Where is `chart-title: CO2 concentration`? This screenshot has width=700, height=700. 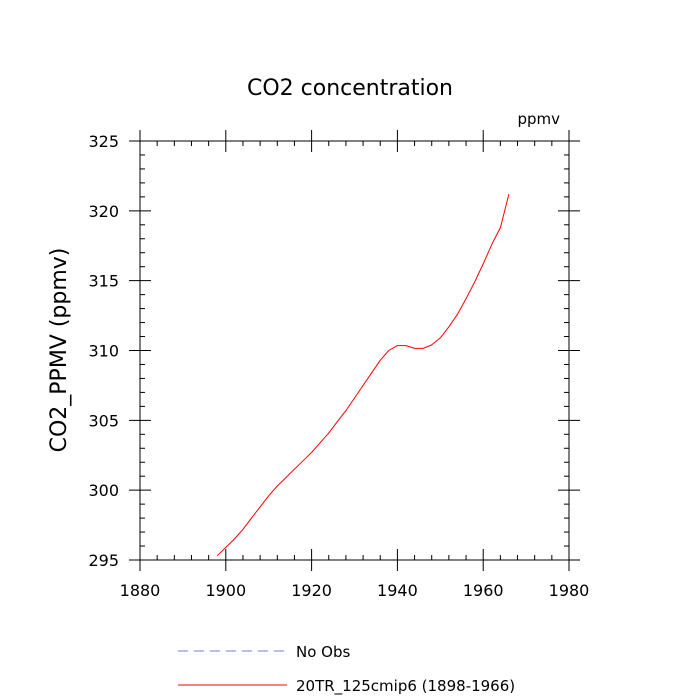 chart-title: CO2 concentration is located at coordinates (350, 88).